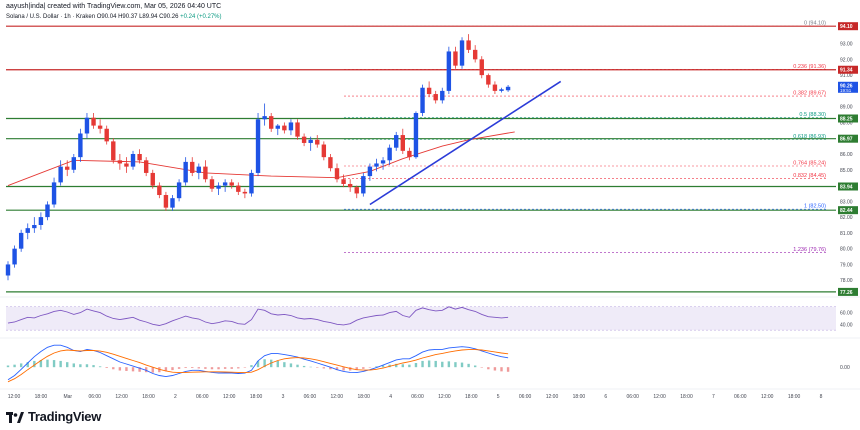 The height and width of the screenshot is (430, 860). I want to click on current-price-label: 90.26, so click(846, 86).